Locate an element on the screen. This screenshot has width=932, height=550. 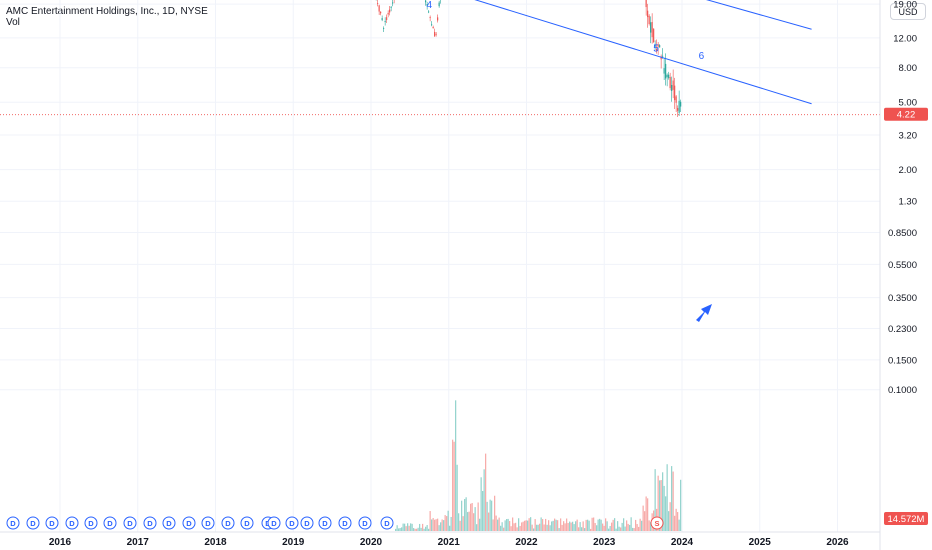
wave-label: 5 is located at coordinates (656, 48).